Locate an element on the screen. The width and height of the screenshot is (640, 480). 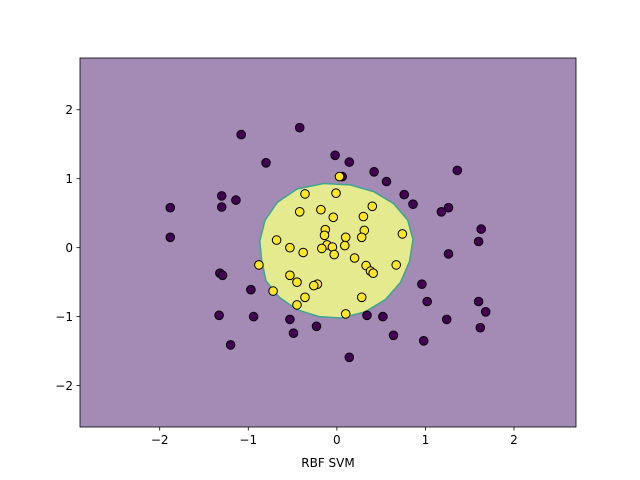
x-axis-label: RBF SVM is located at coordinates (327, 463).